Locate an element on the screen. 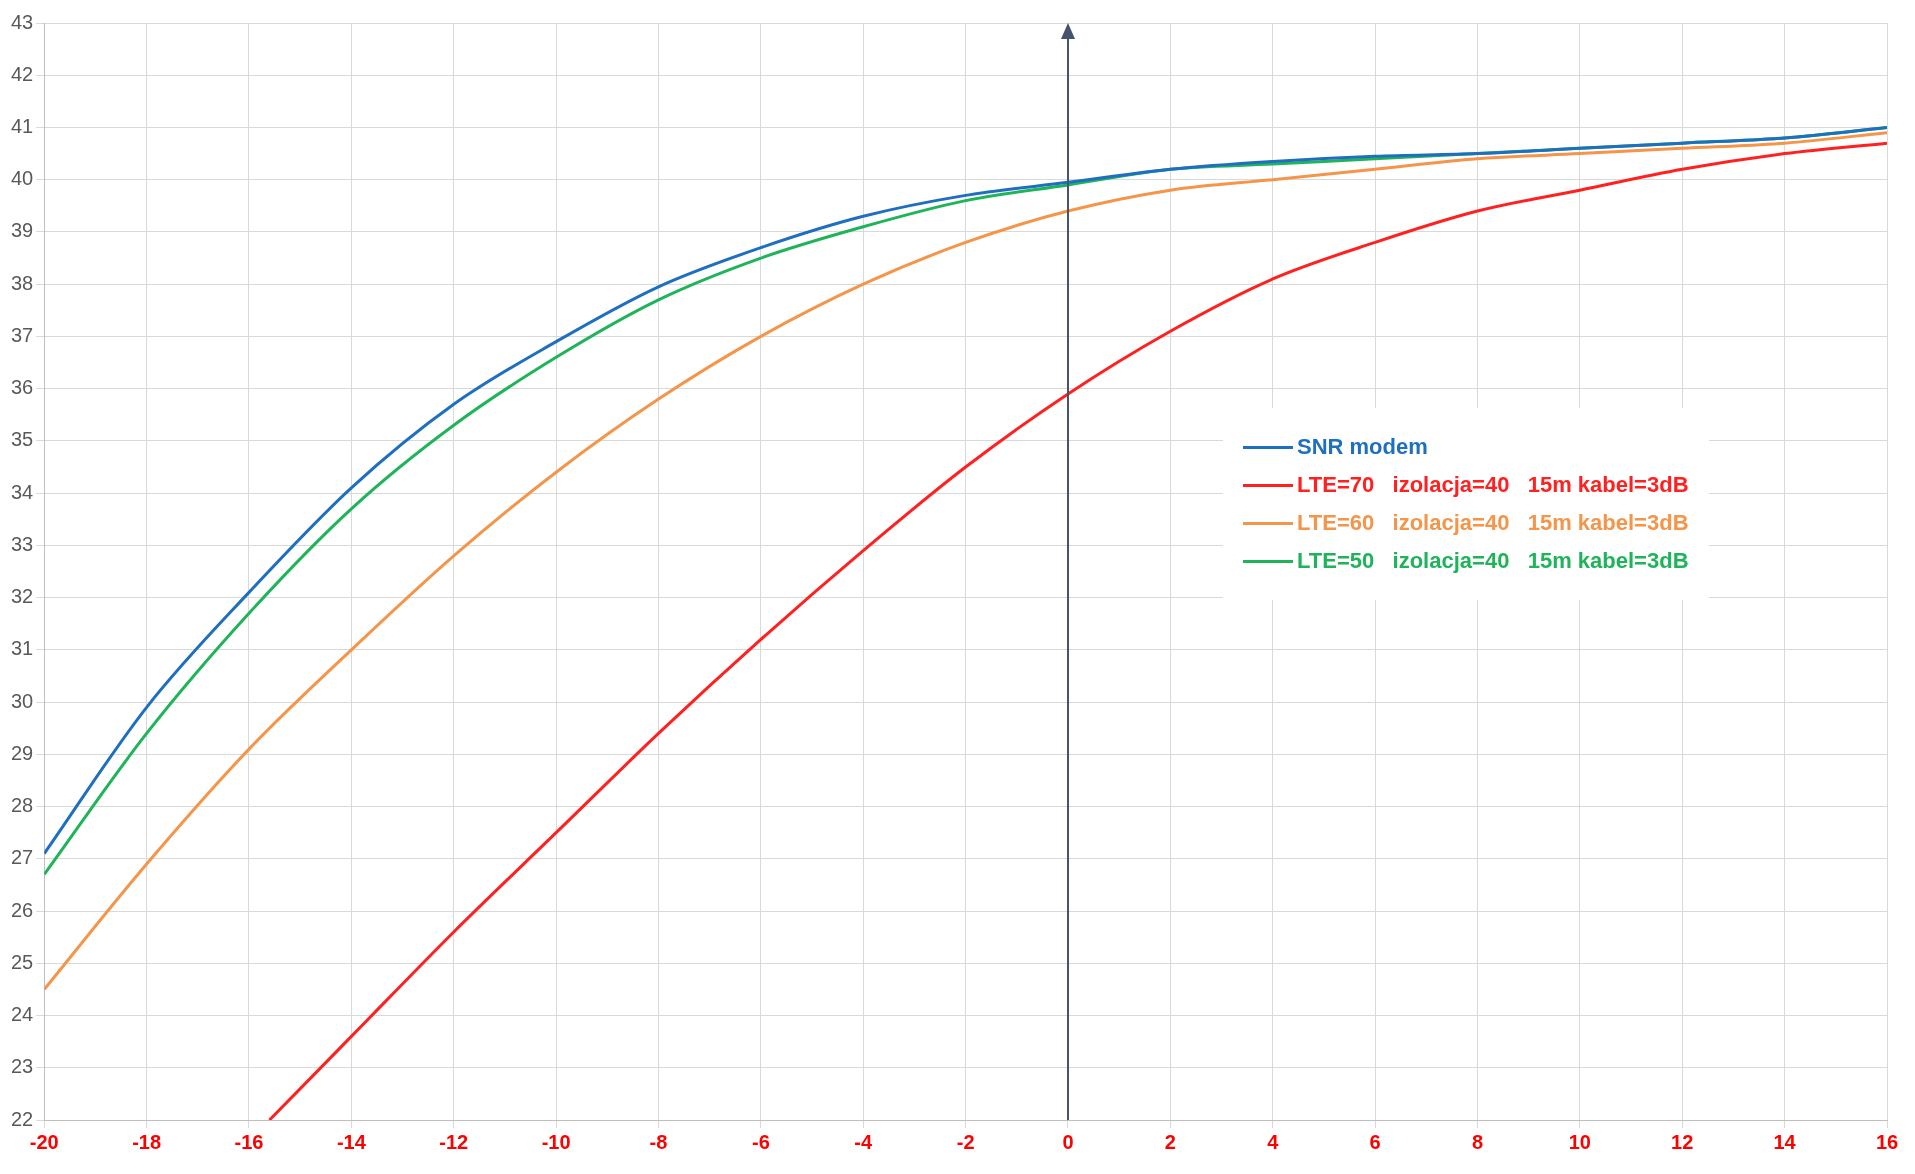  x-tick-label: -14 is located at coordinates (351, 1141).